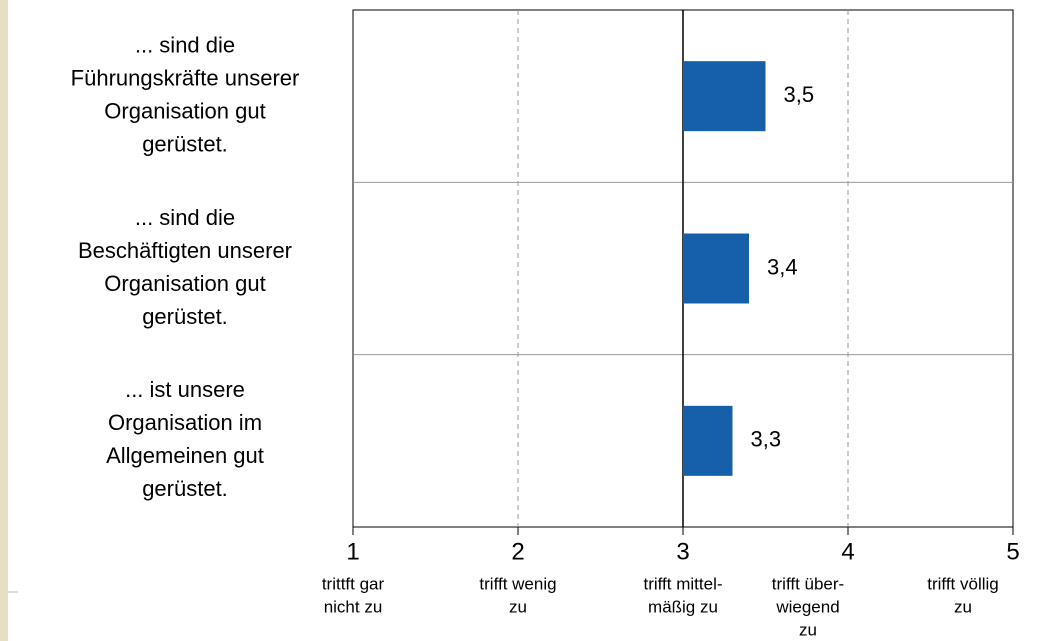 The height and width of the screenshot is (641, 1039). What do you see at coordinates (1012, 551) in the screenshot?
I see `x-tick-label: 5` at bounding box center [1012, 551].